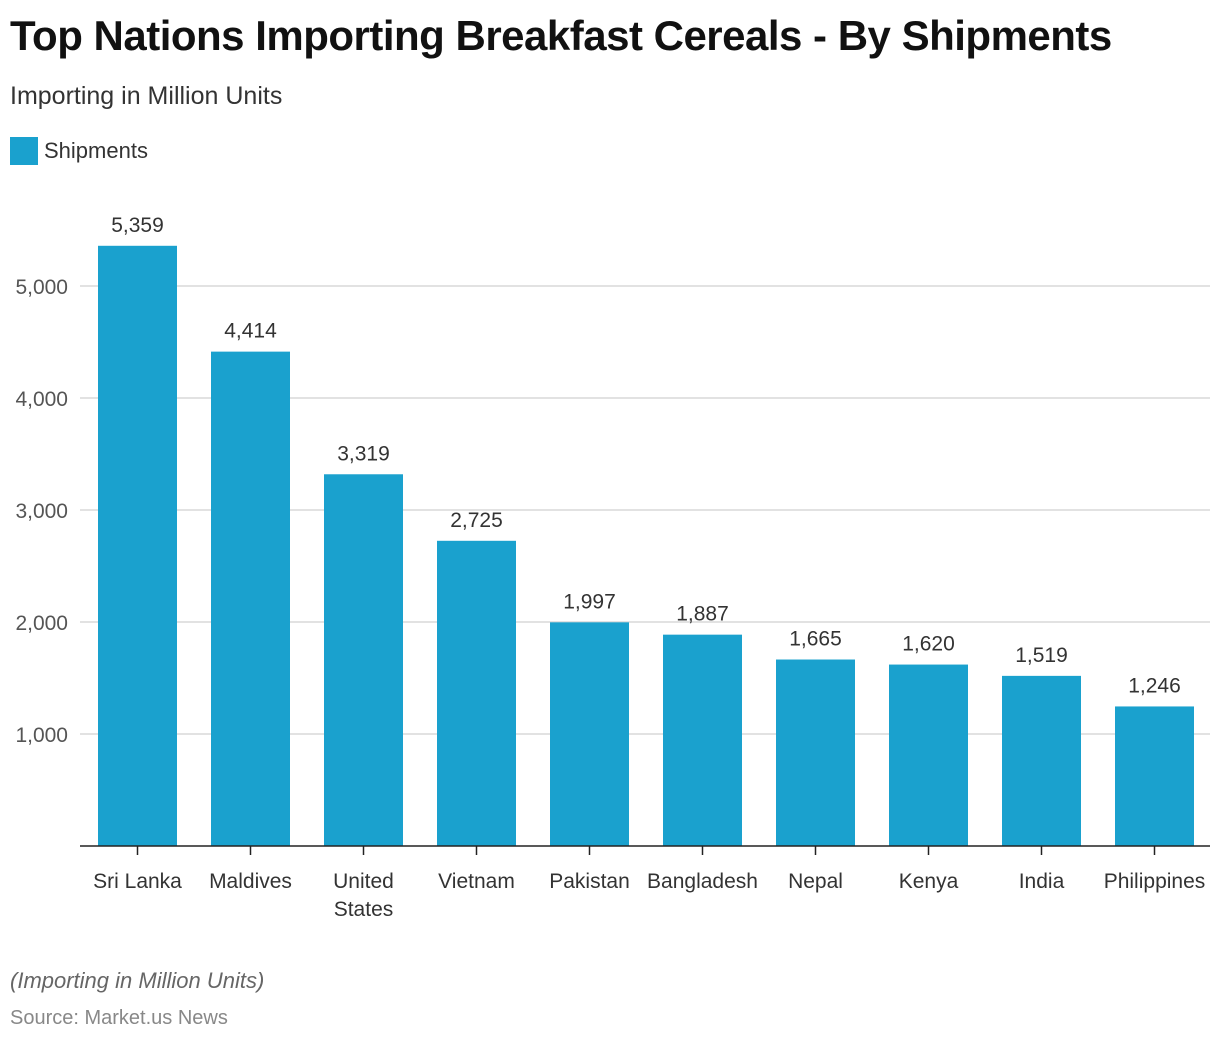 The image size is (1220, 1044). I want to click on x-tick-label: Sri Lanka, so click(137, 881).